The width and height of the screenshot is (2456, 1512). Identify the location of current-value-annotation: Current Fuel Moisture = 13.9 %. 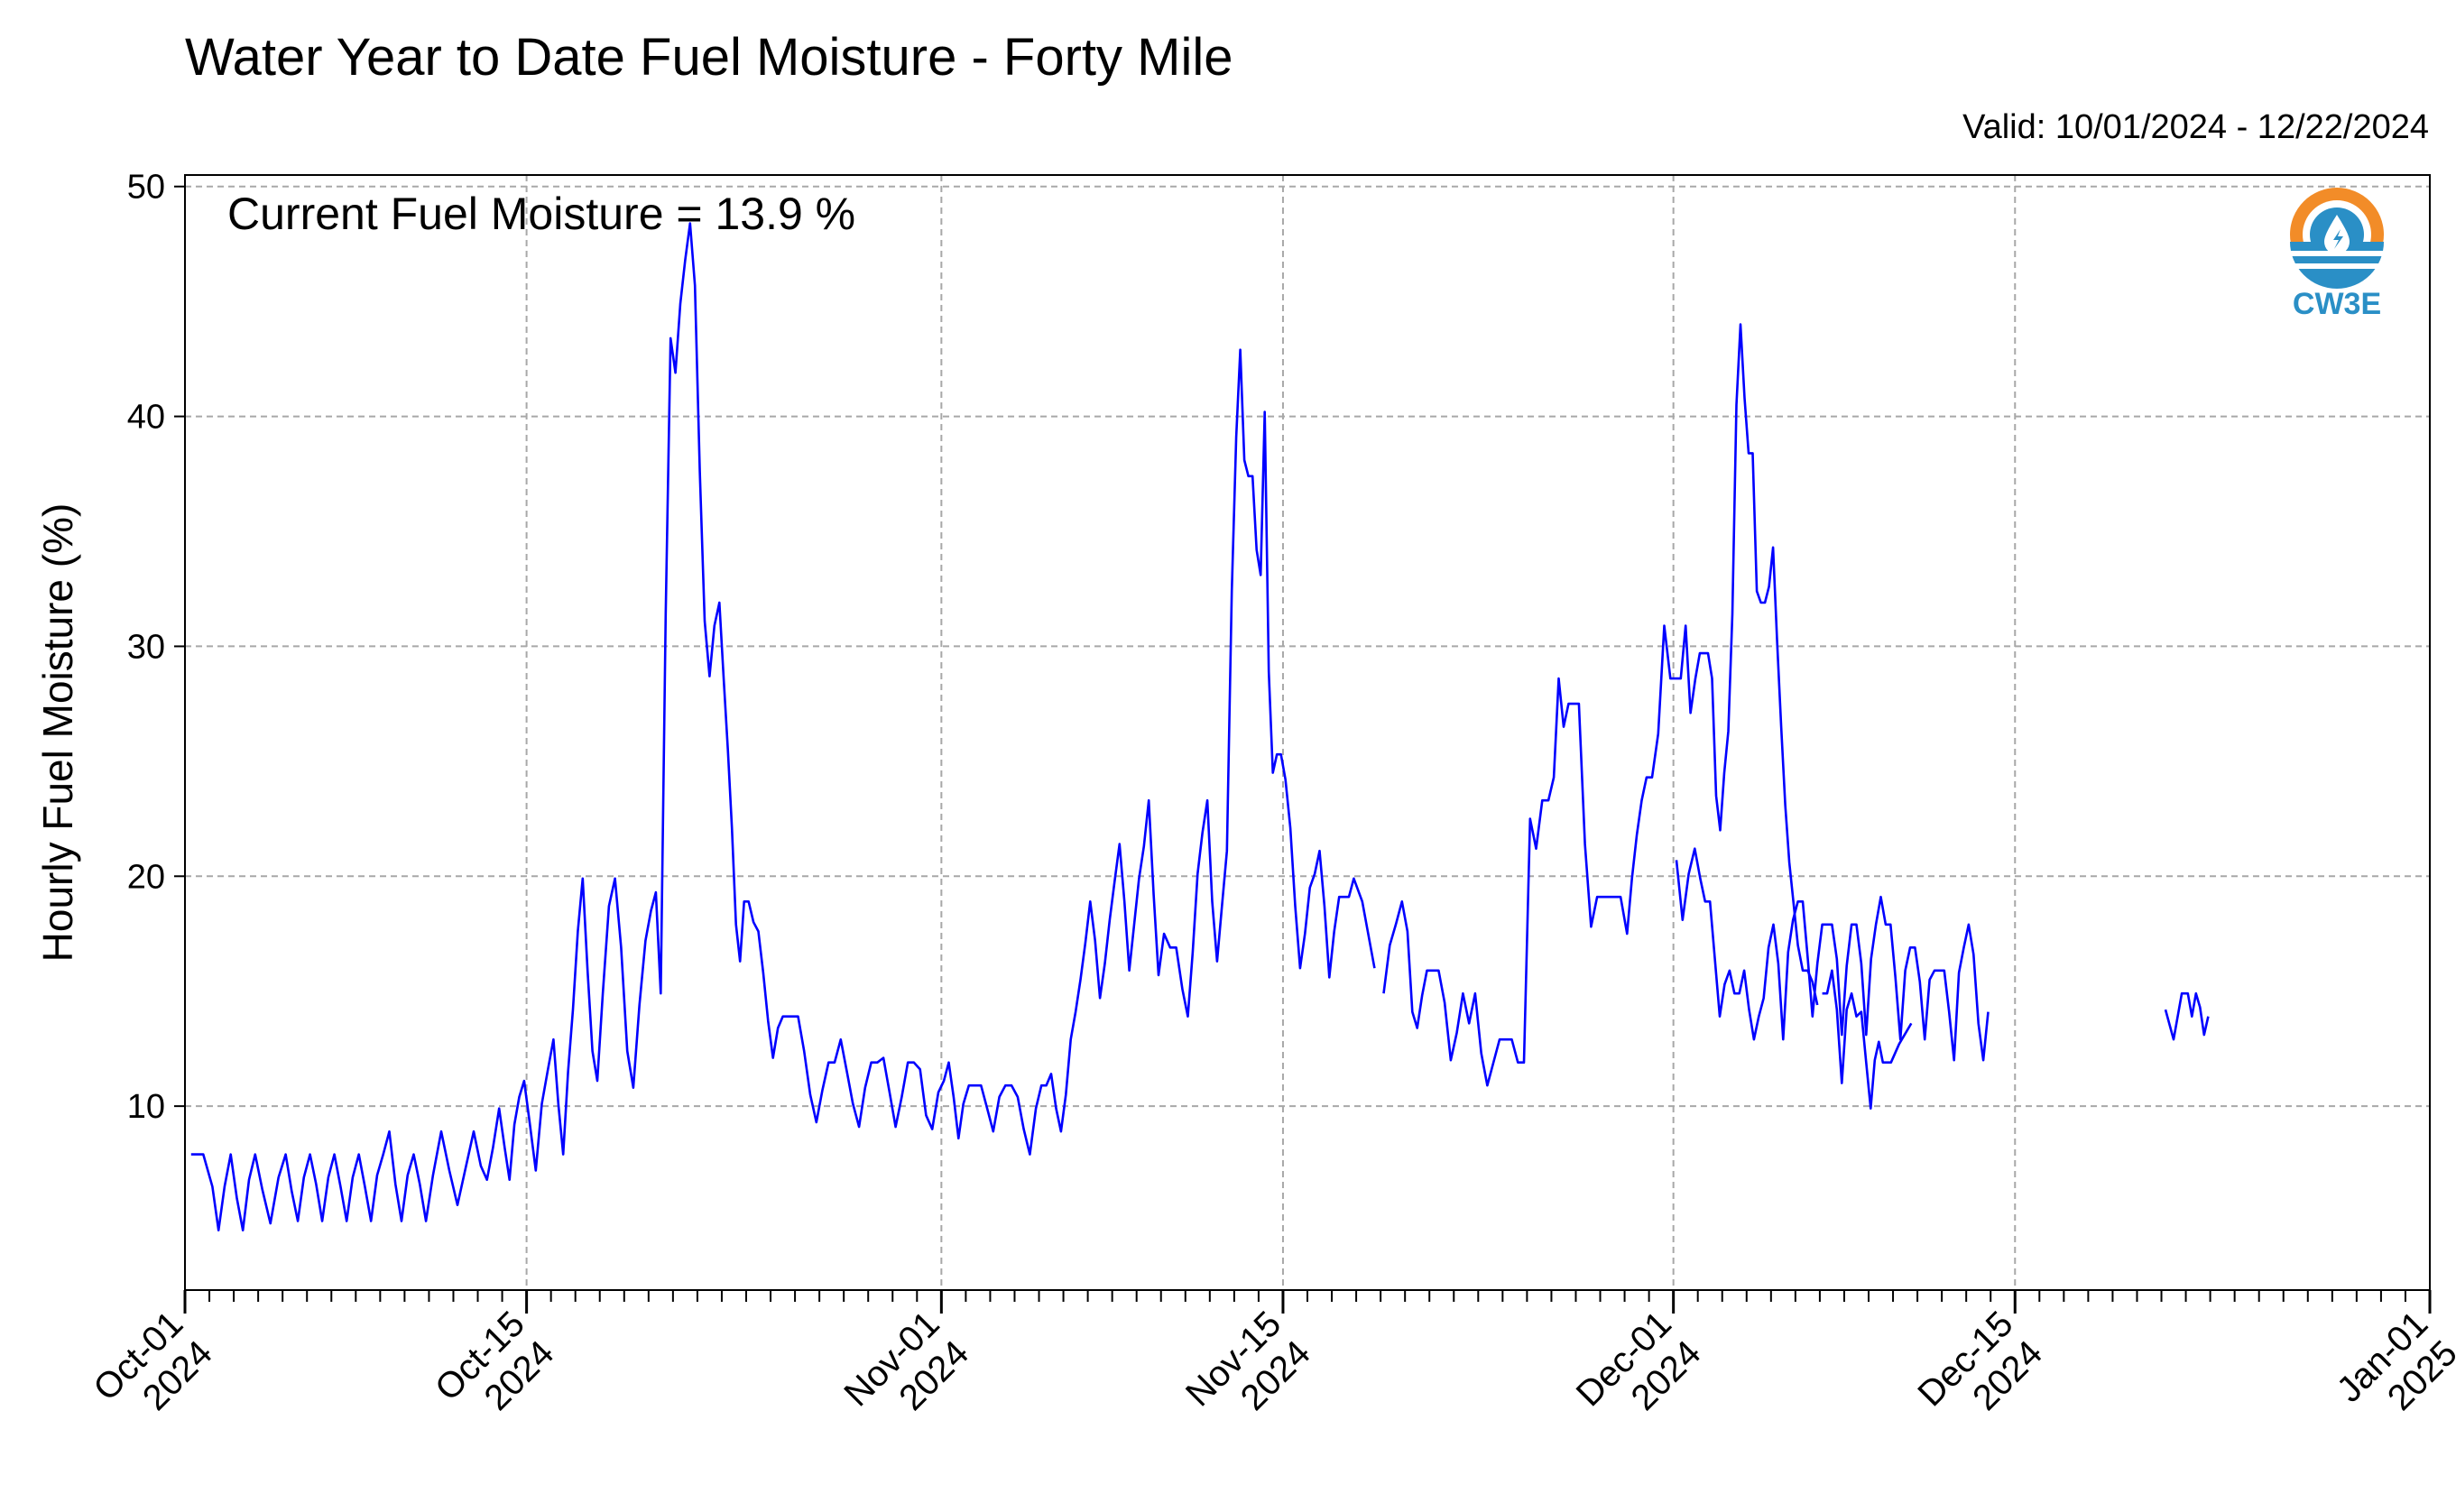
(541, 214).